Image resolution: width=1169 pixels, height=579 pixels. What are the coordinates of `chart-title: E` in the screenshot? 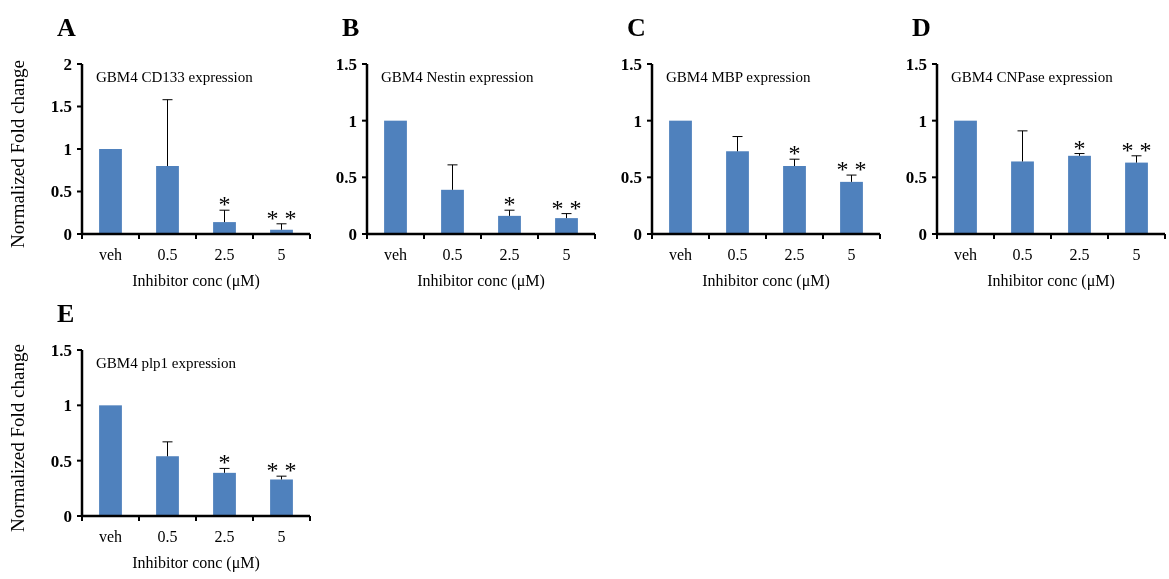 It's located at (66, 313).